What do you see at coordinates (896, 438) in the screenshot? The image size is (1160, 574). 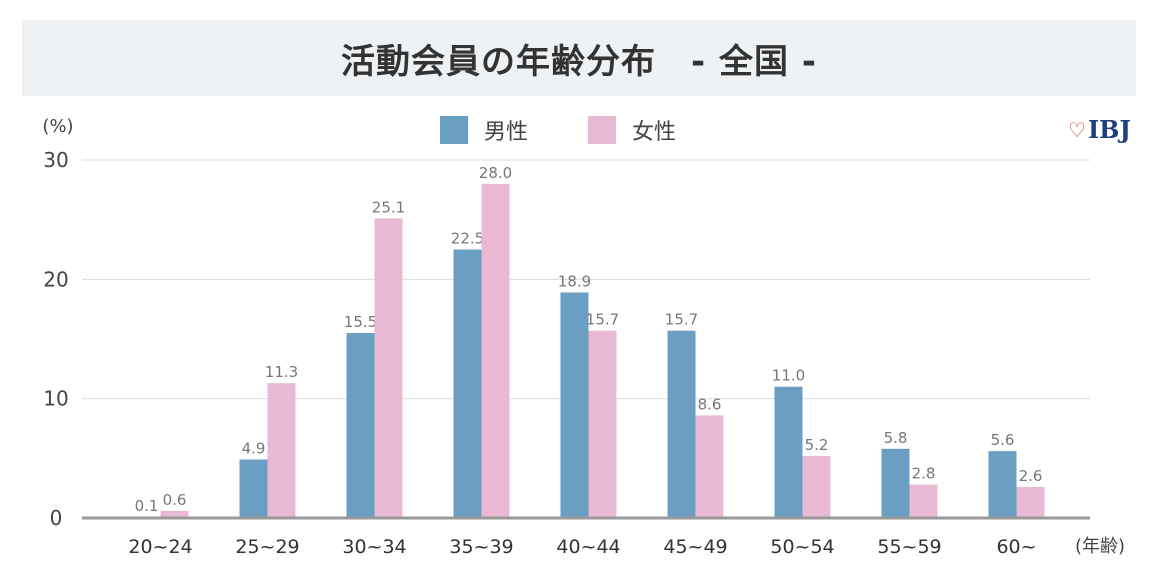 I see `data-label: 5.8` at bounding box center [896, 438].